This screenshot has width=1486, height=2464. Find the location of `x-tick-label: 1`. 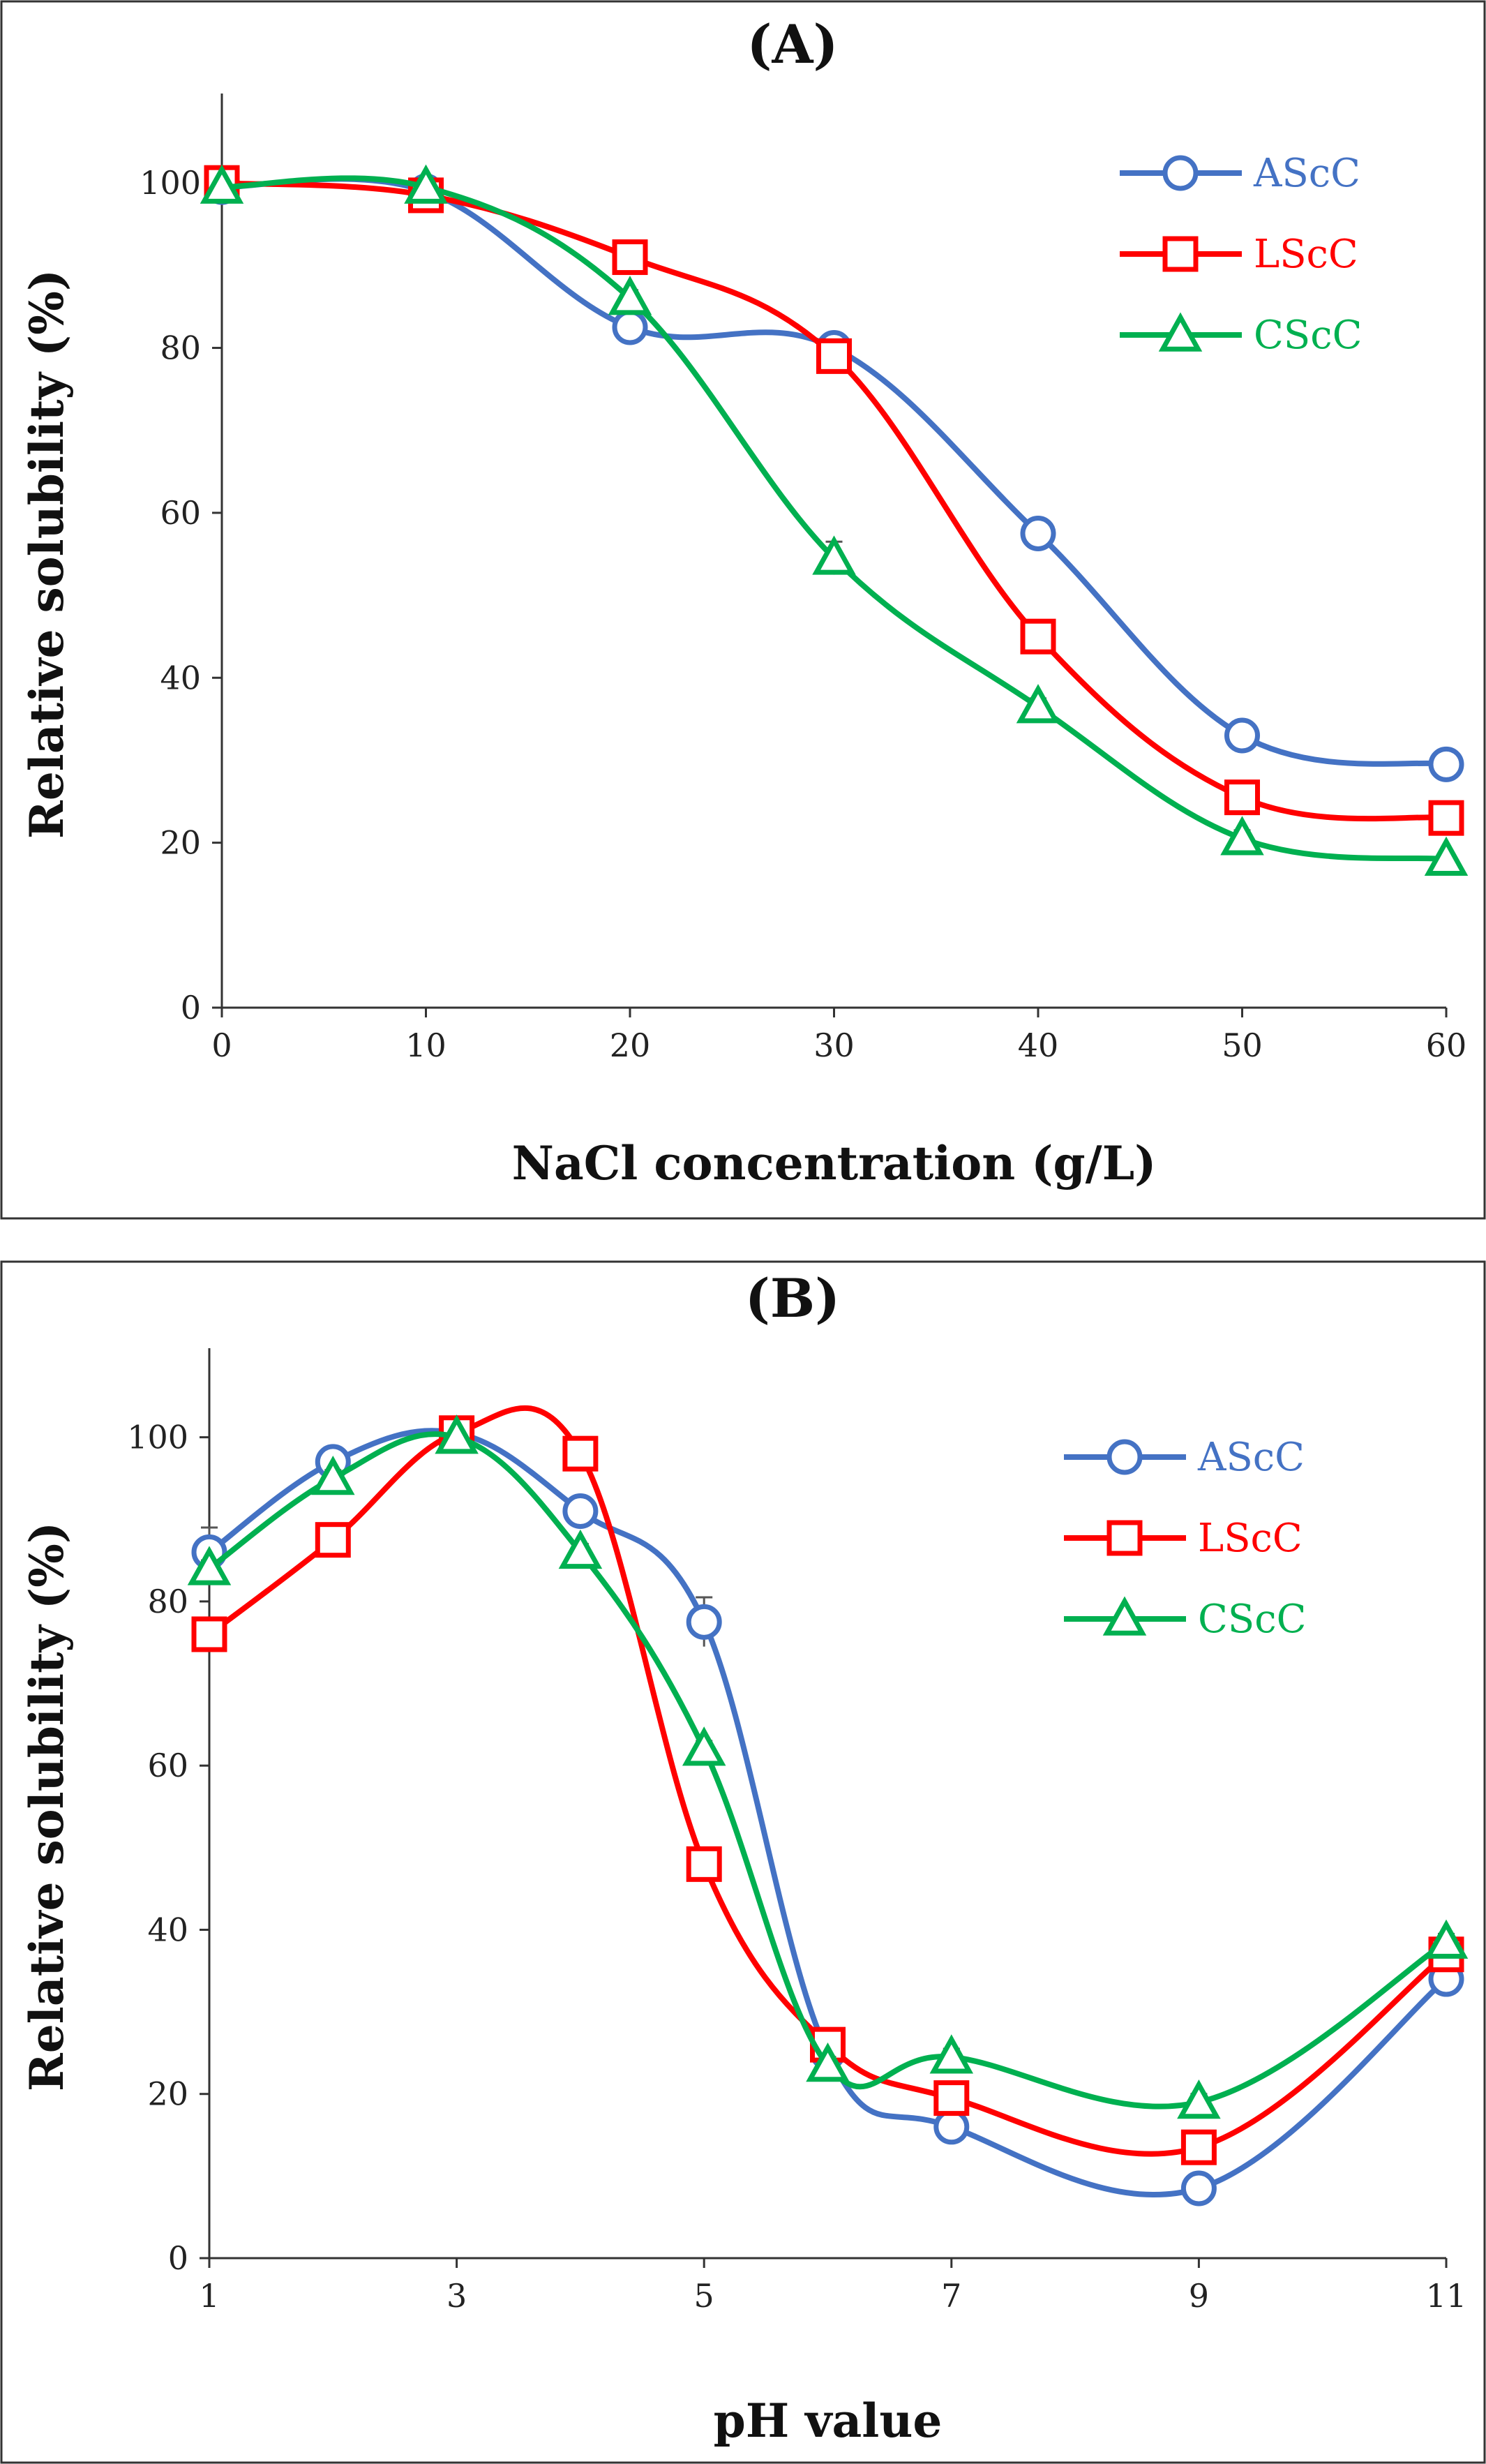

x-tick-label: 1 is located at coordinates (209, 2296).